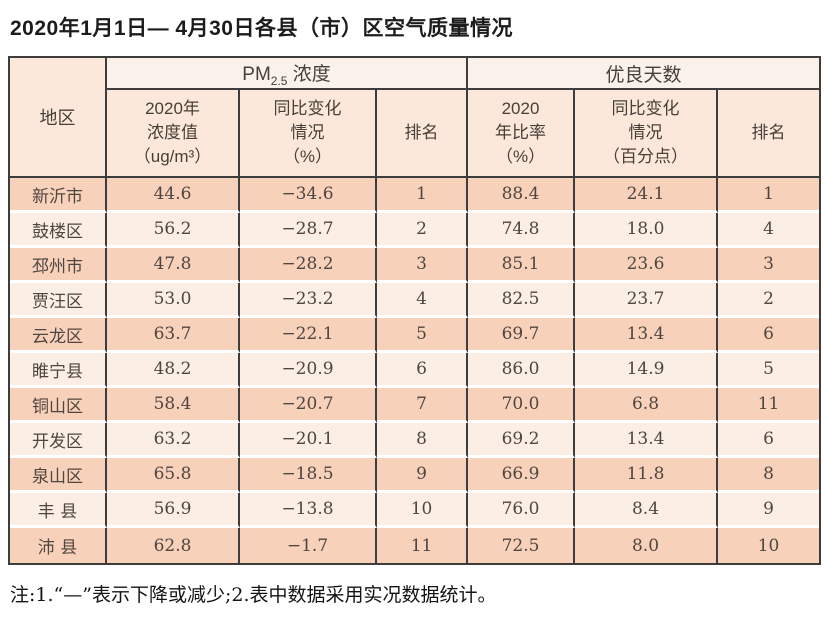 Image resolution: width=825 pixels, height=620 pixels. Describe the element at coordinates (261, 28) in the screenshot. I see `page-title: 2020年1月1日— 4月30日各县（市）区空气质量情况` at that location.